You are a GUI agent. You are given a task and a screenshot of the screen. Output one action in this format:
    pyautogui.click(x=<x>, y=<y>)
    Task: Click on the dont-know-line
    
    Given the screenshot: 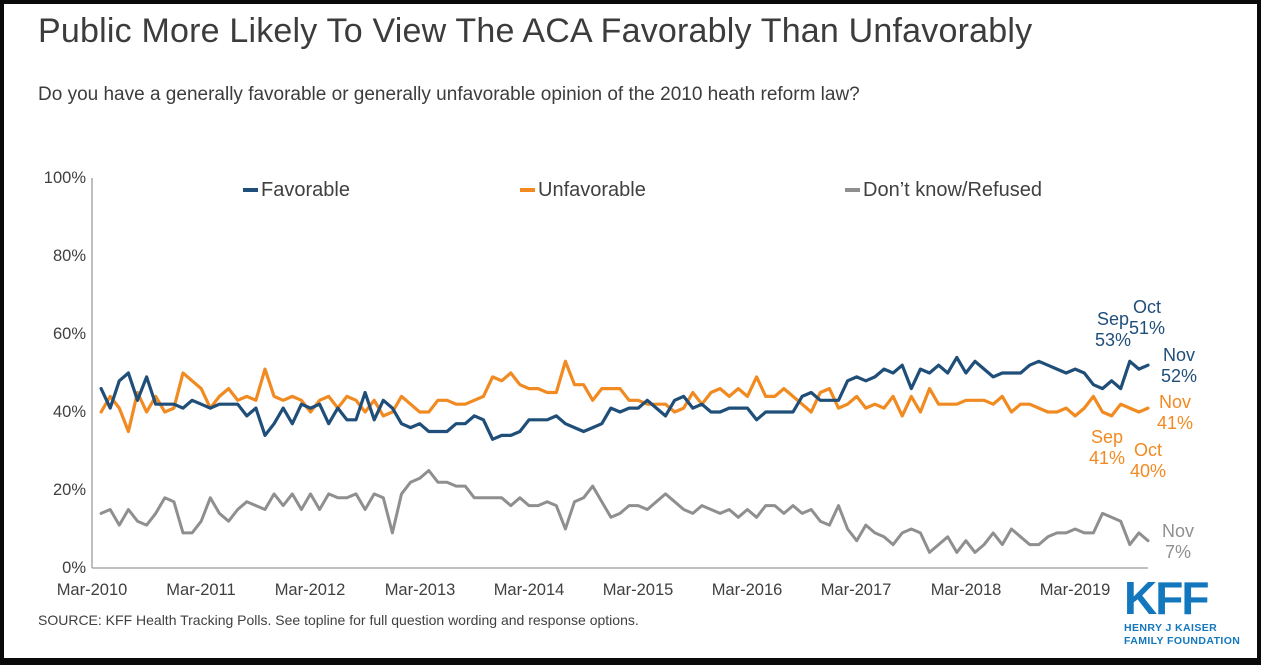 What is the action you would take?
    pyautogui.click(x=624, y=511)
    